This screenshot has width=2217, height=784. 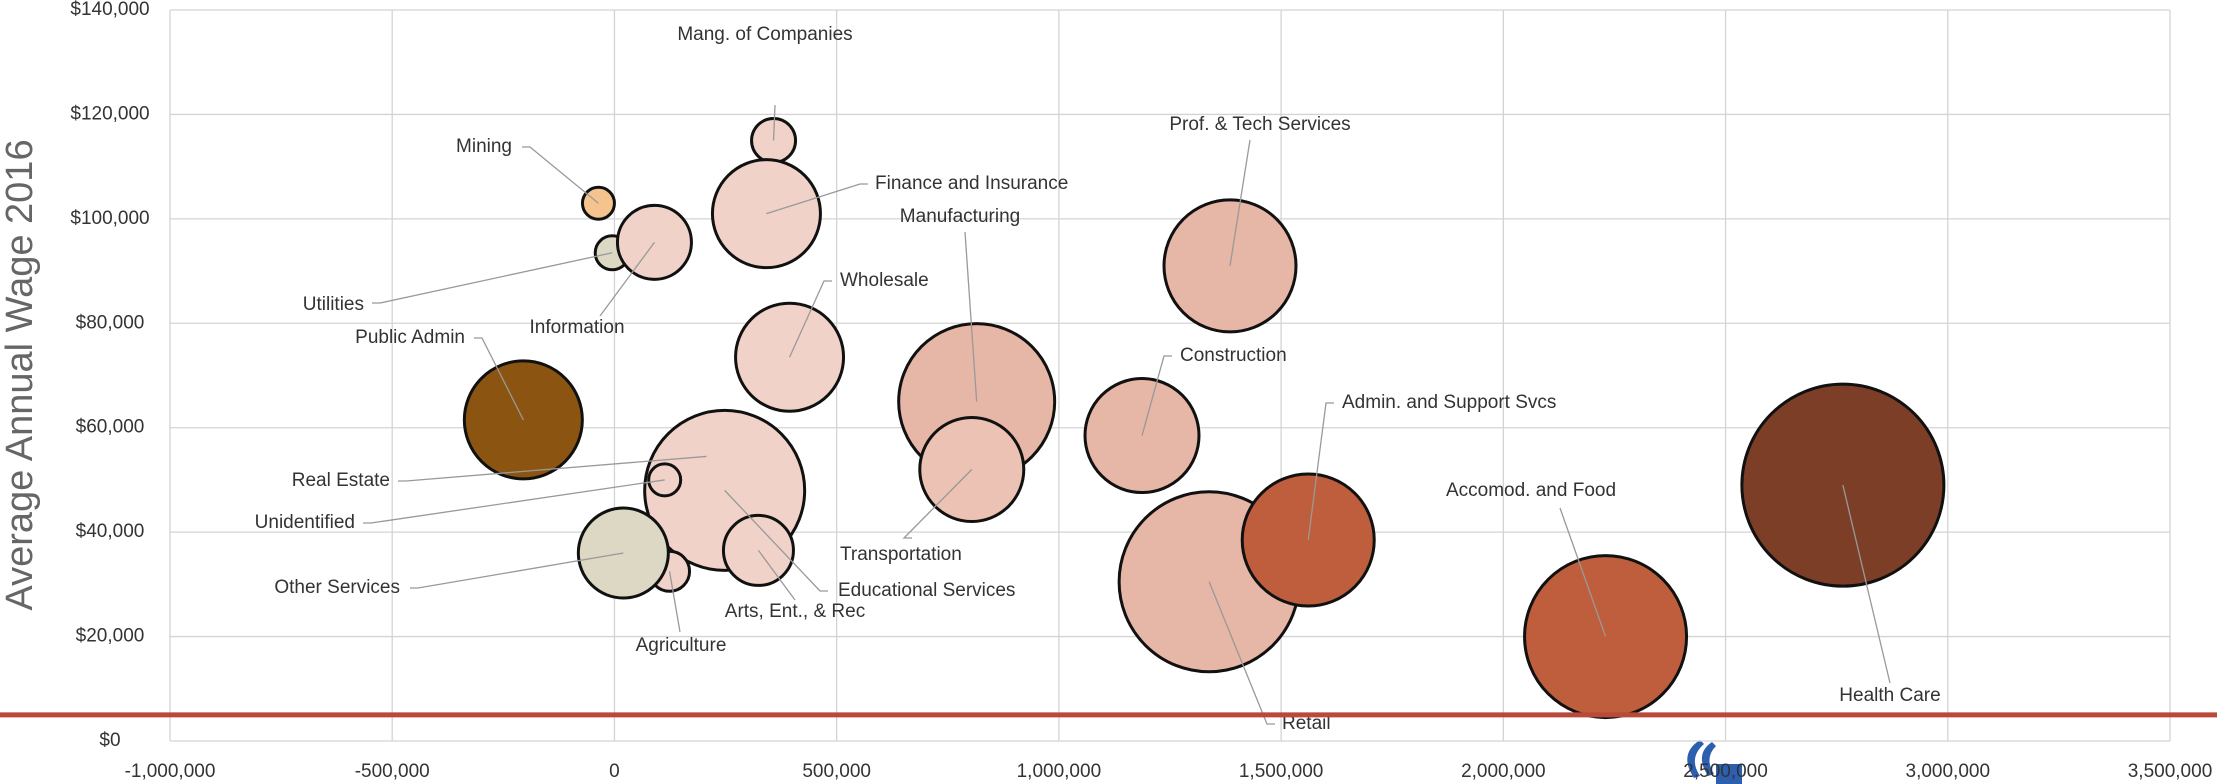 What do you see at coordinates (926, 590) in the screenshot?
I see `data-label: Educational Services` at bounding box center [926, 590].